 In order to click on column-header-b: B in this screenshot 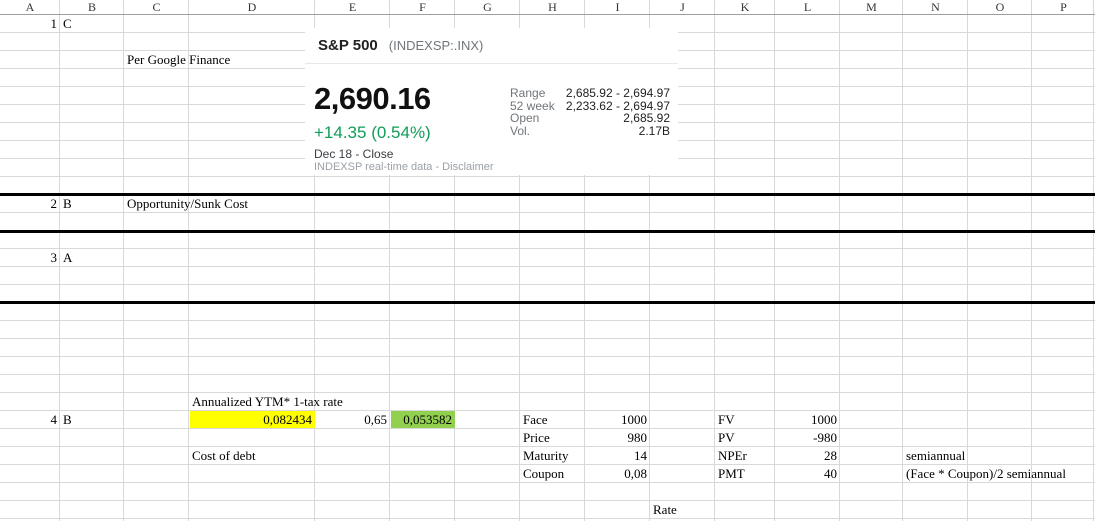, I will do `click(91, 7)`.